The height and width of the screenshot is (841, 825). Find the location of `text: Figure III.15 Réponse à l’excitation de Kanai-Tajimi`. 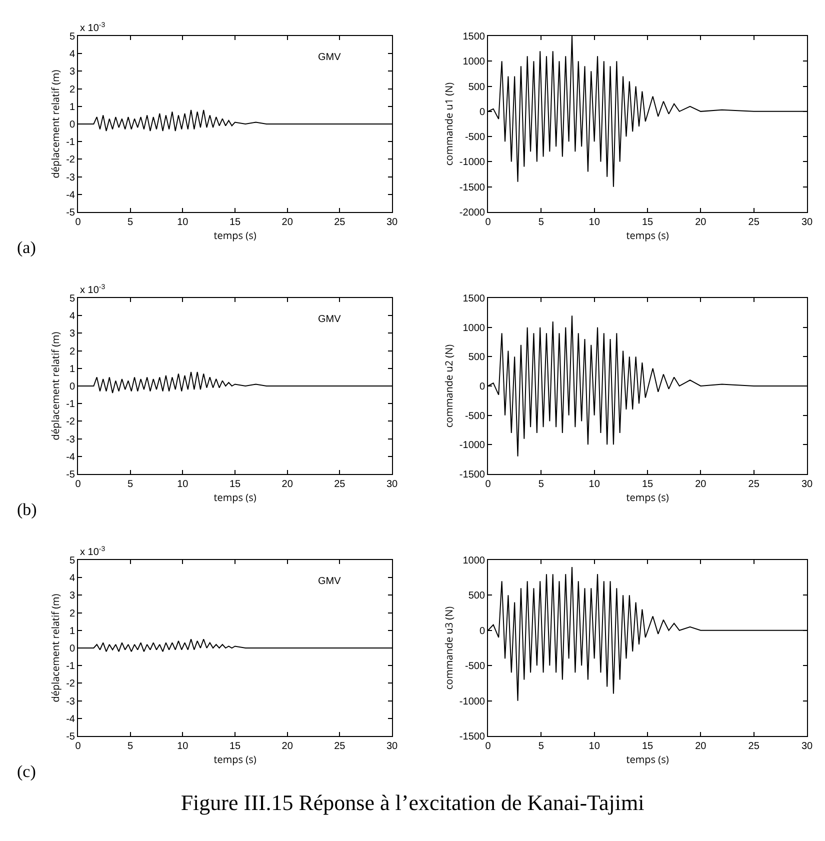

text: Figure III.15 Réponse à l’excitation de Kanai-Tajimi is located at coordinates (413, 803).